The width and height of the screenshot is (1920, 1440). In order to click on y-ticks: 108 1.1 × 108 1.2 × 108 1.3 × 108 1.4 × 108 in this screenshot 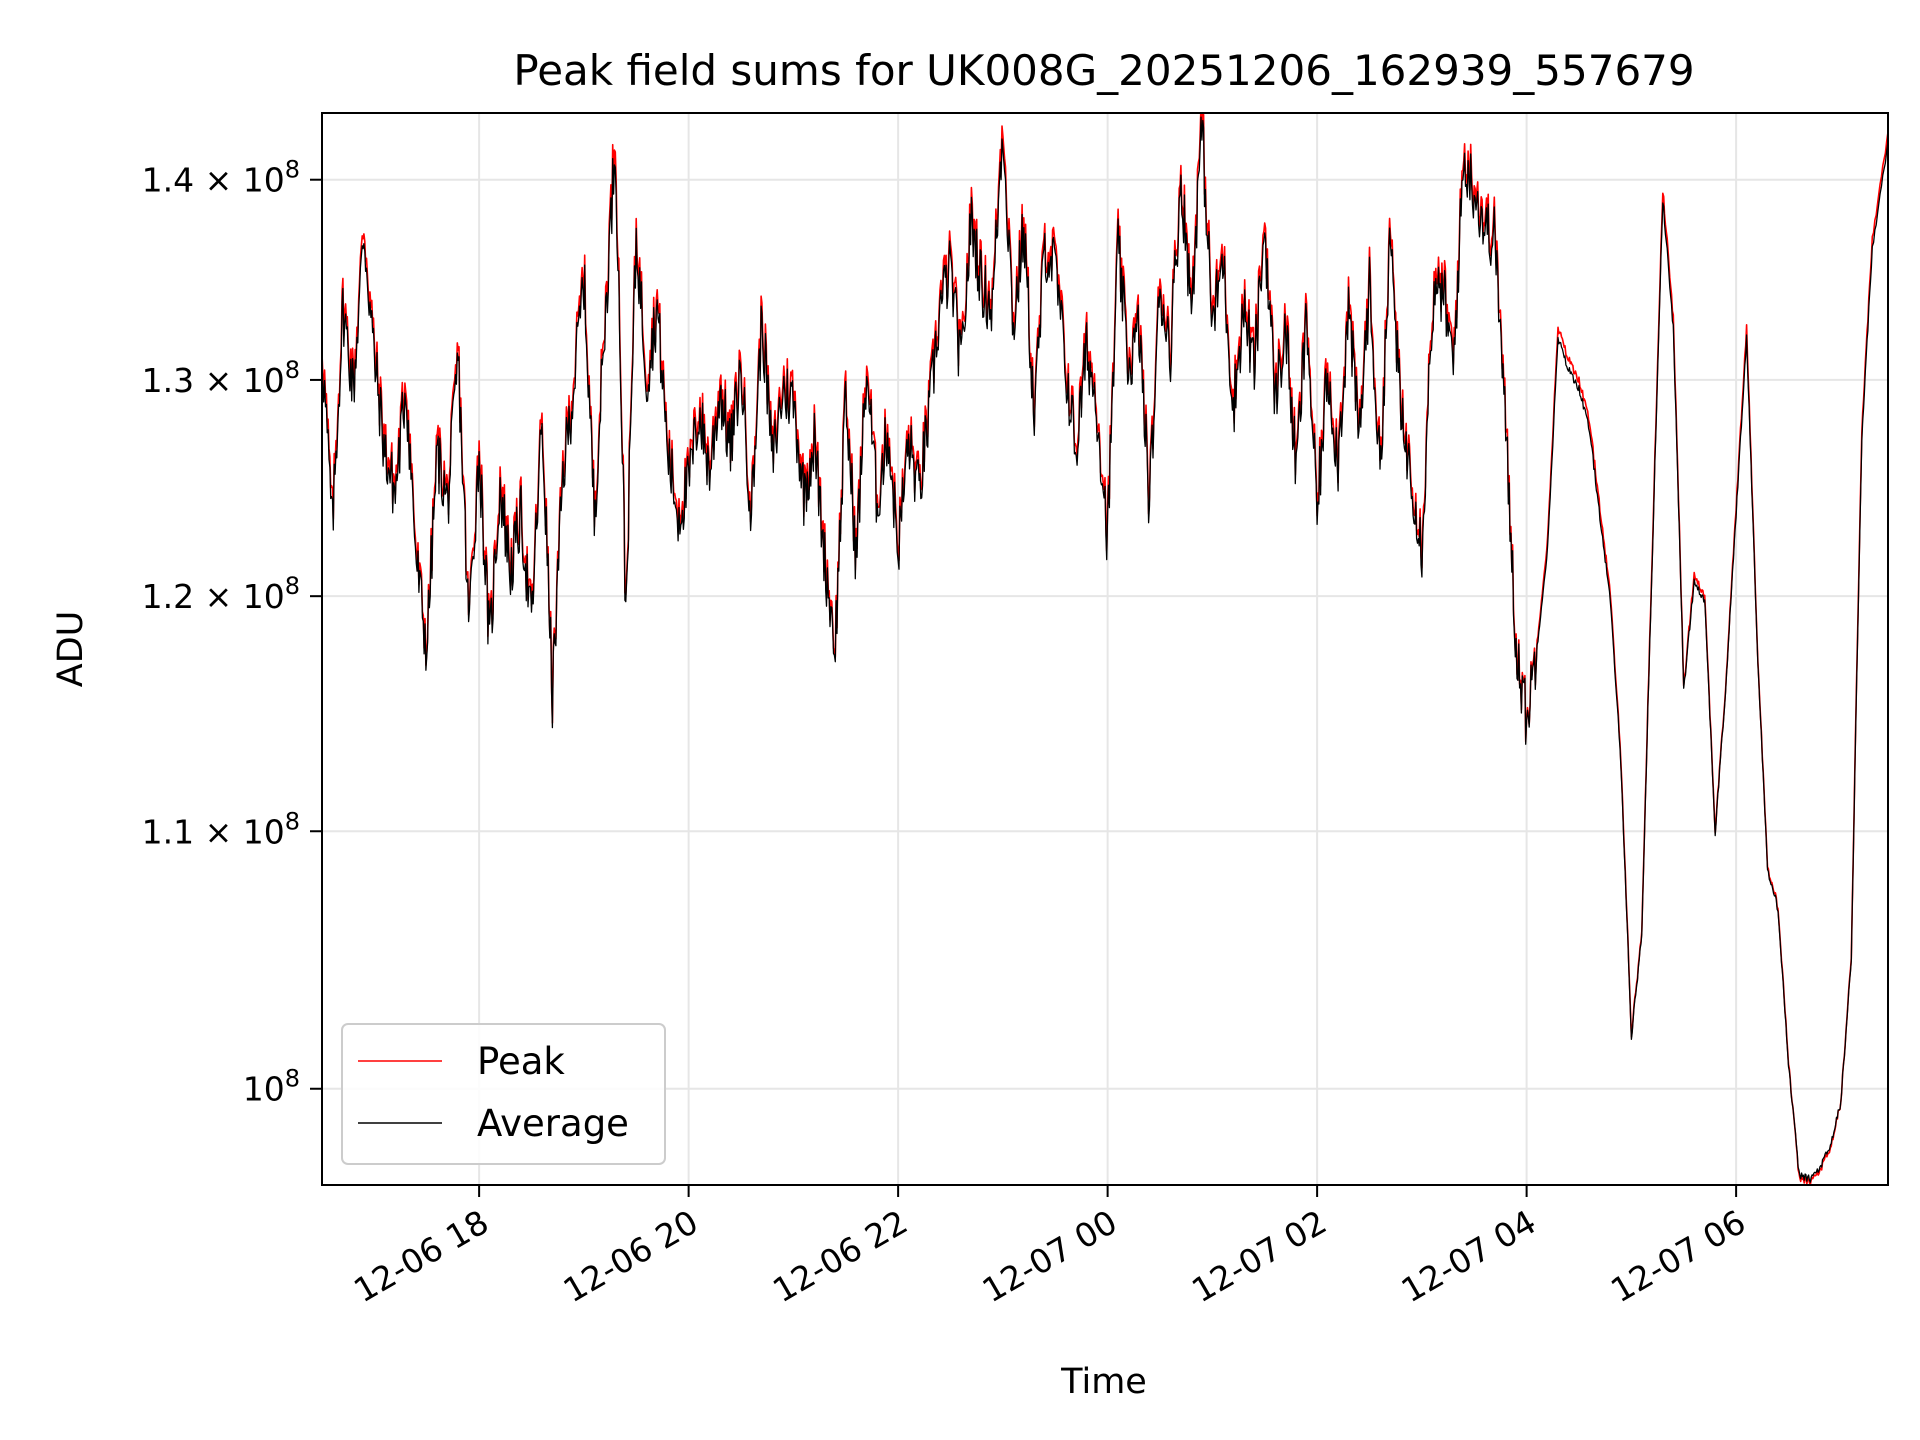, I will do `click(232, 632)`.